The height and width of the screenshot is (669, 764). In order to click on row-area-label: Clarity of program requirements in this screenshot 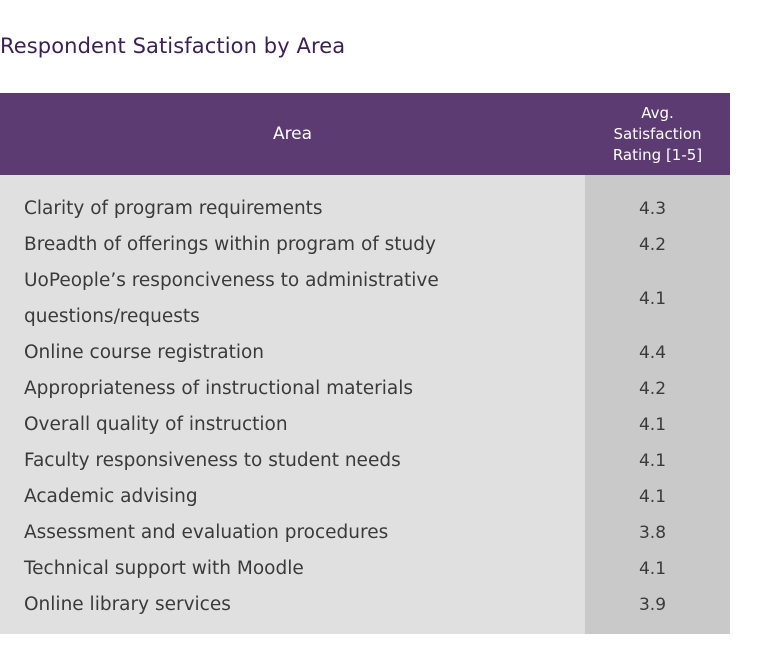, I will do `click(173, 208)`.